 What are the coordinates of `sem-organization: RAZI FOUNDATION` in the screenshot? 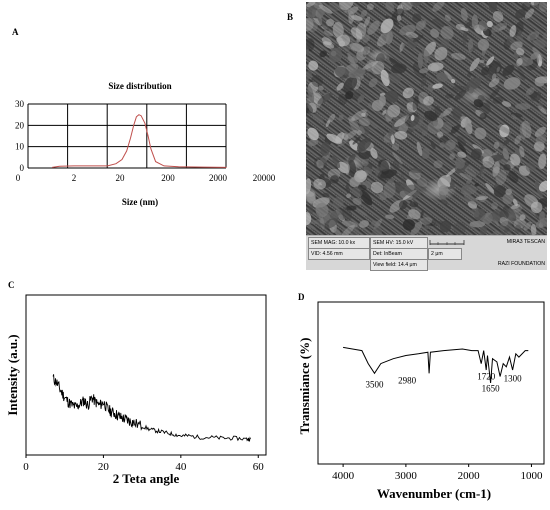 It's located at (521, 264).